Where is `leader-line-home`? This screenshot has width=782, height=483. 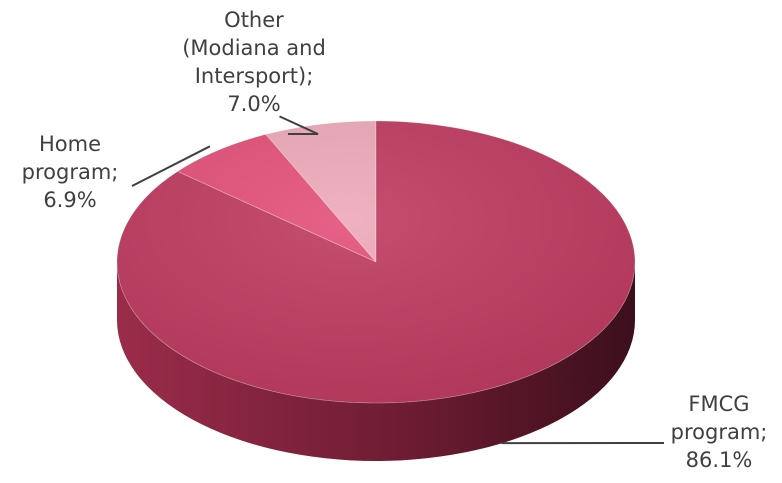 leader-line-home is located at coordinates (171, 166).